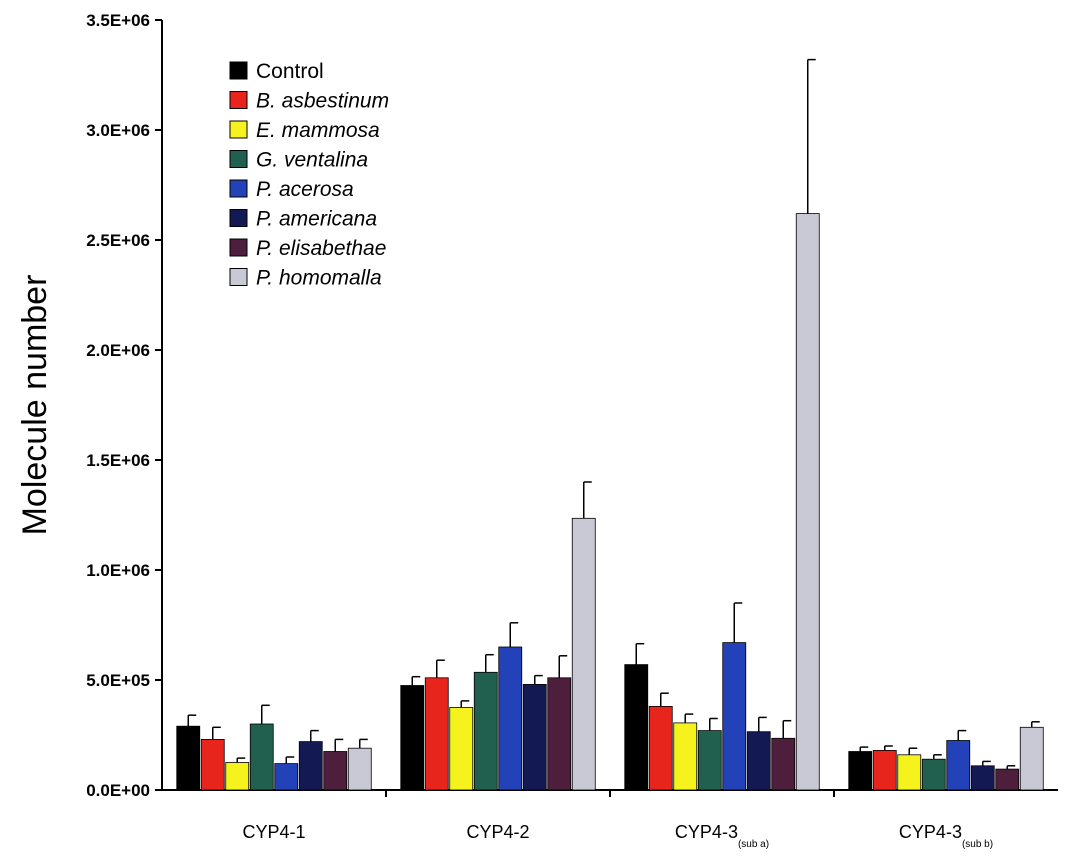  Describe the element at coordinates (118, 790) in the screenshot. I see `y-tick-label: 0.0E+00` at that location.